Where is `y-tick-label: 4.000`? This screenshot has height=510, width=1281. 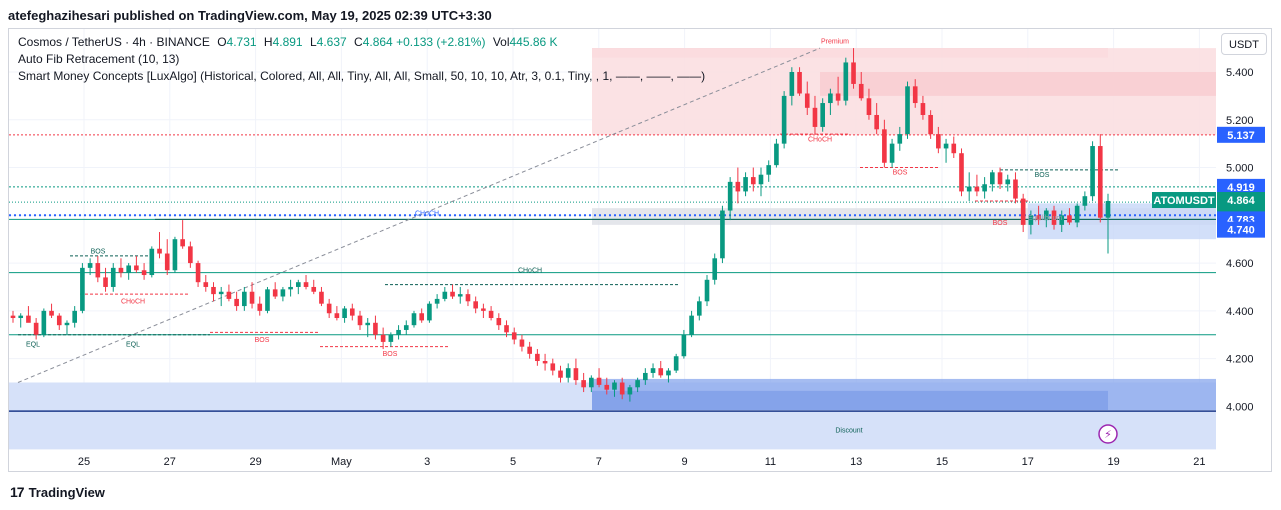 y-tick-label: 4.000 is located at coordinates (1240, 407).